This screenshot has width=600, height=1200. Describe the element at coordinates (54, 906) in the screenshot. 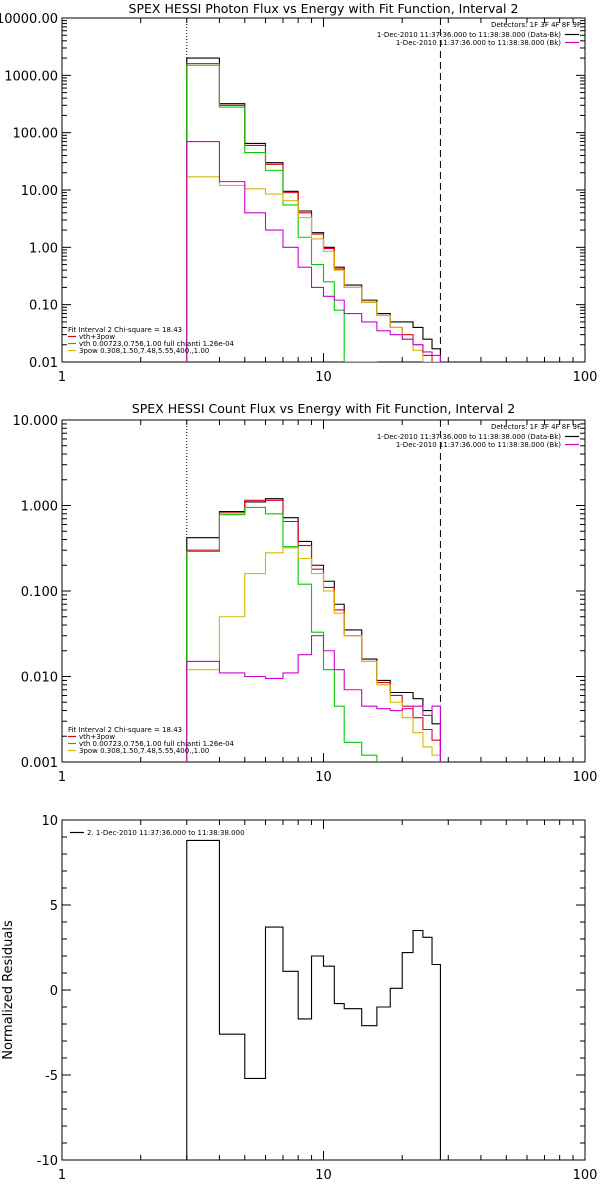

I see `y-tick-label: 5` at that location.